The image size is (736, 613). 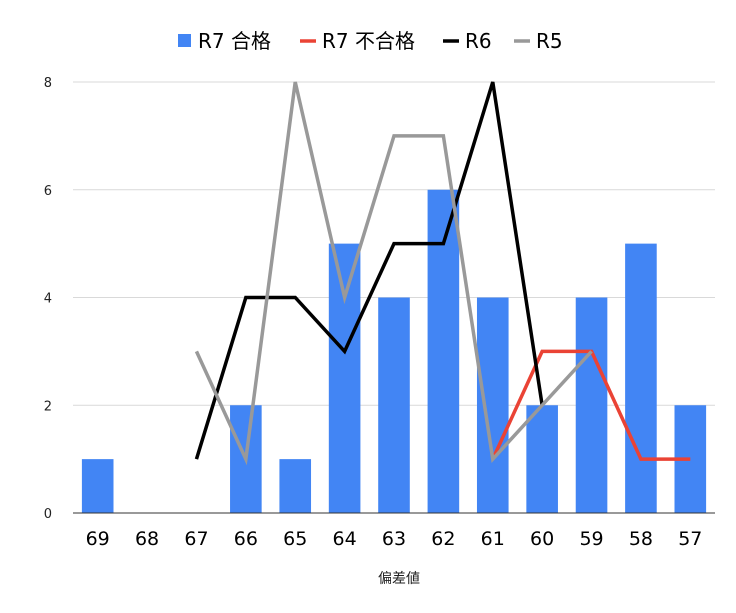 I want to click on y-tick-label: 0, so click(x=48, y=514).